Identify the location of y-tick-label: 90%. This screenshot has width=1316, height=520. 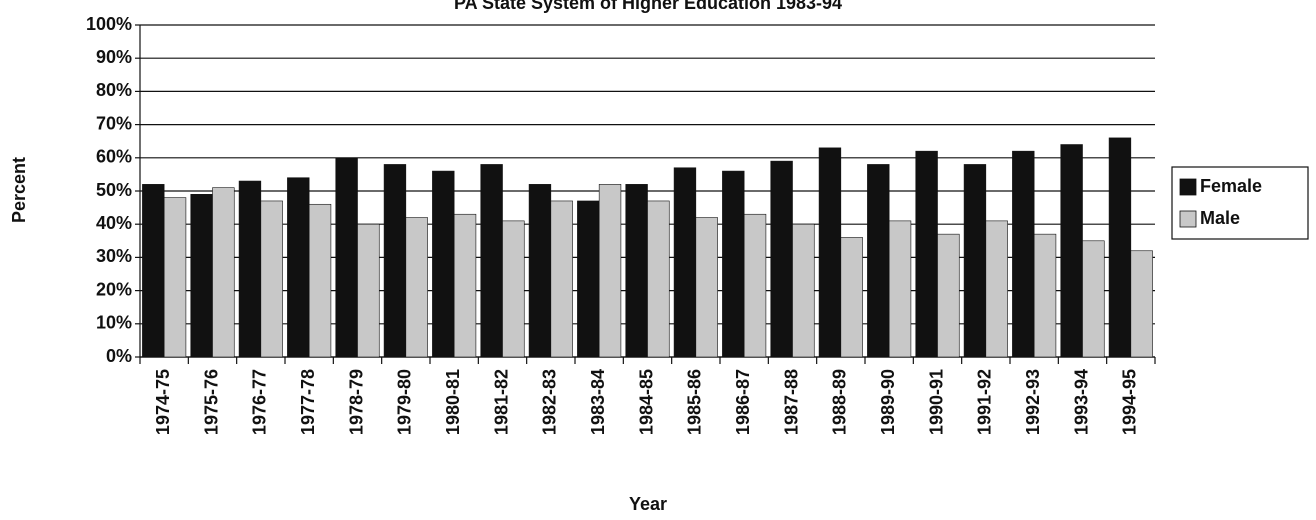
(114, 57).